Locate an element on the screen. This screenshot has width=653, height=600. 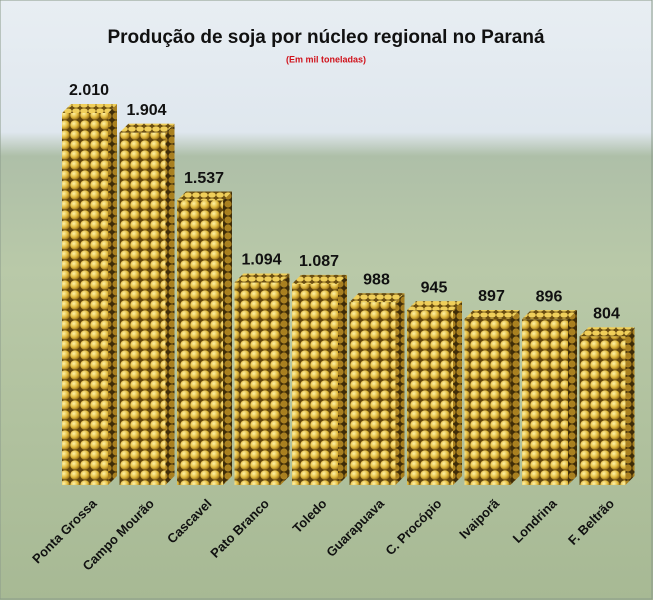
chart-subtitle: (Em mil toneladas) is located at coordinates (326, 59).